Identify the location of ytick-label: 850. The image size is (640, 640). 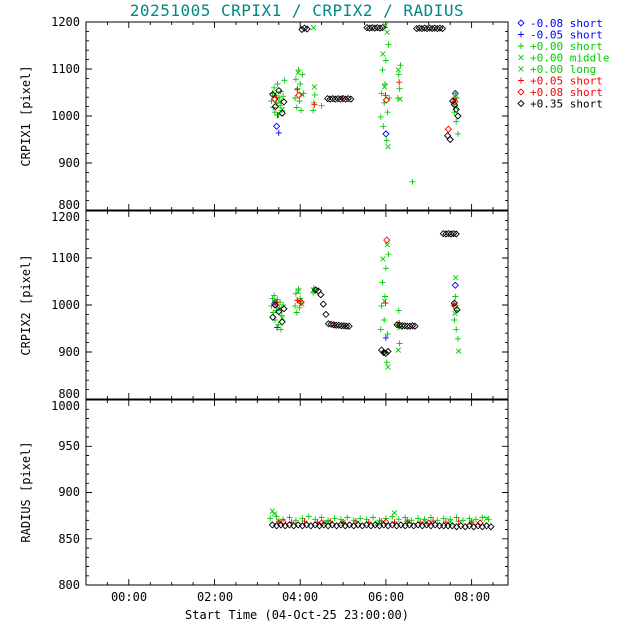
(69, 539).